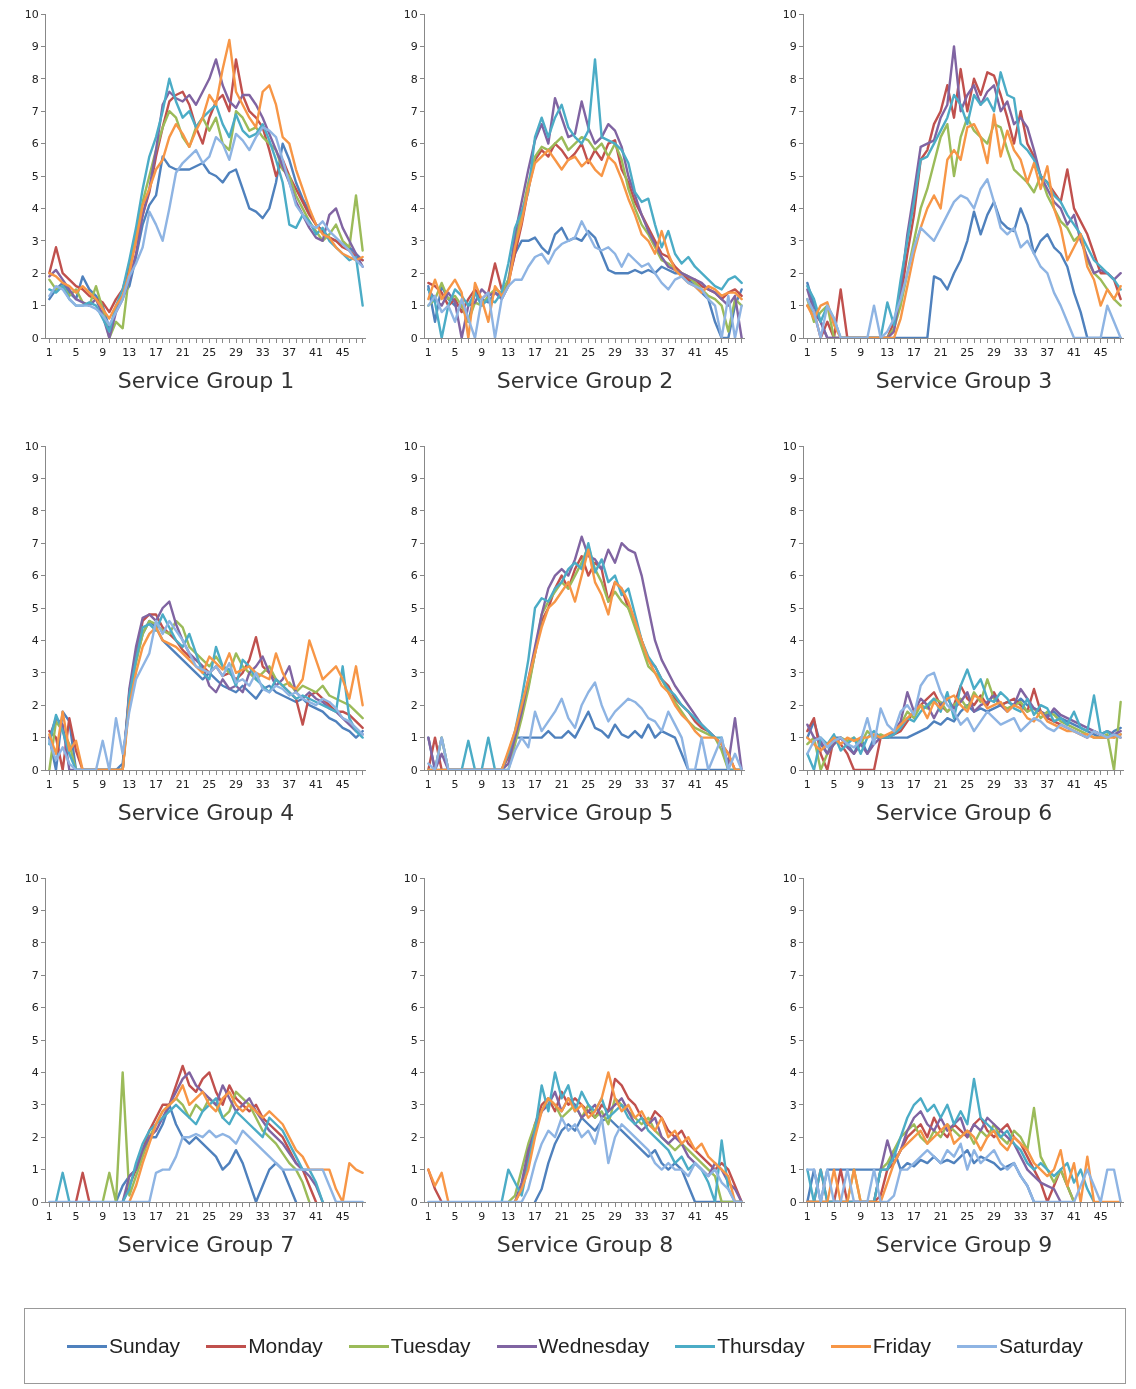 Image resolution: width=1136 pixels, height=1389 pixels. What do you see at coordinates (902, 1346) in the screenshot?
I see `legend-label: Friday` at bounding box center [902, 1346].